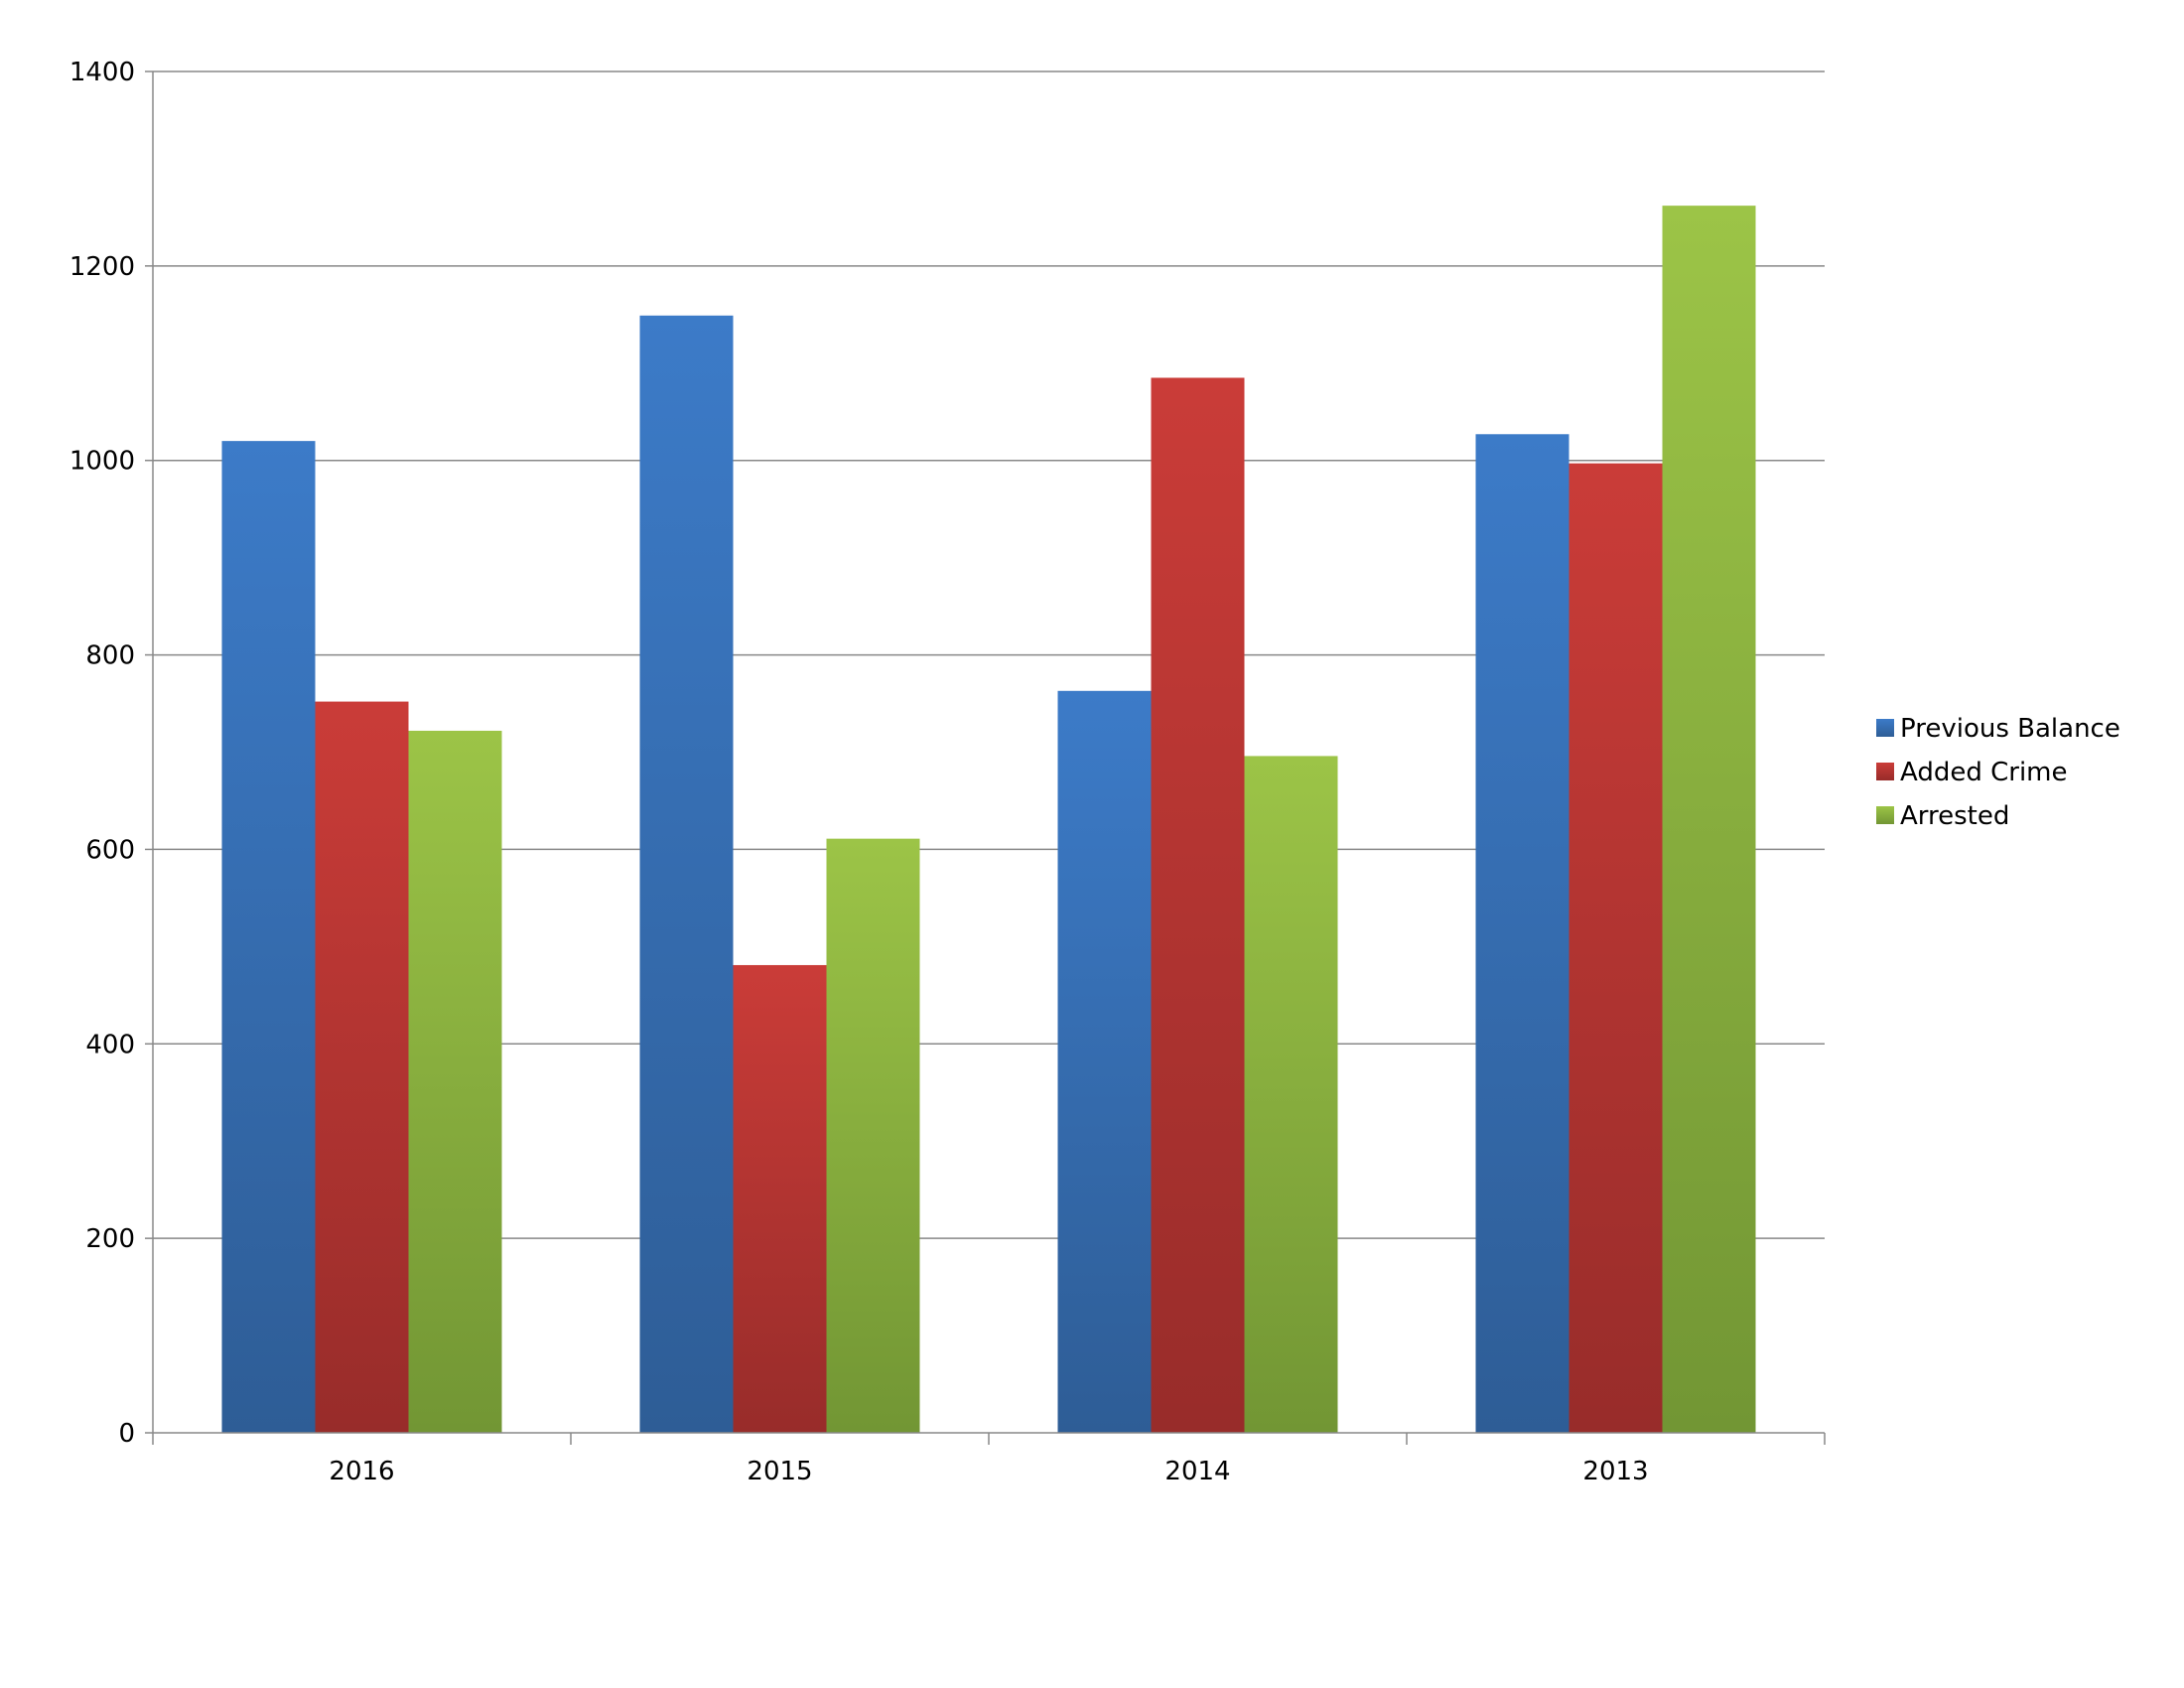  Describe the element at coordinates (110, 1239) in the screenshot. I see `y-tick-label: 200` at that location.